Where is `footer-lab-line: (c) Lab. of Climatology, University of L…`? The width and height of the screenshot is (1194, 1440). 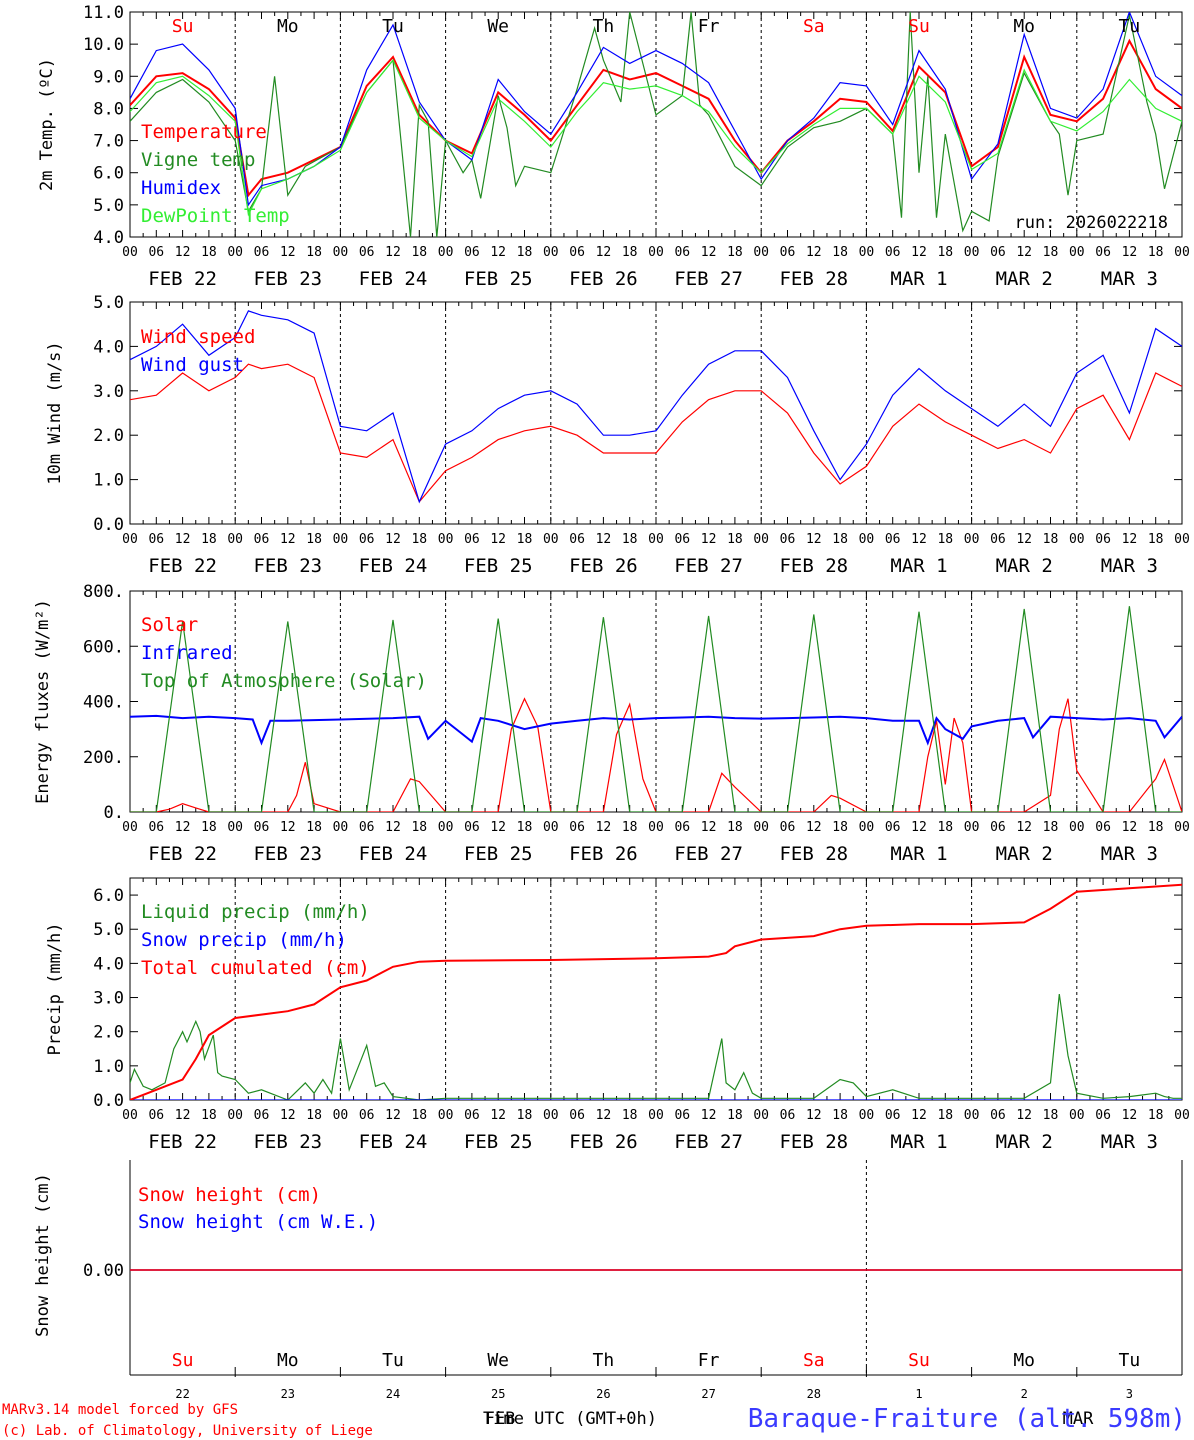
footer-lab-line: (c) Lab. of Climatology, University of L… is located at coordinates (187, 1431).